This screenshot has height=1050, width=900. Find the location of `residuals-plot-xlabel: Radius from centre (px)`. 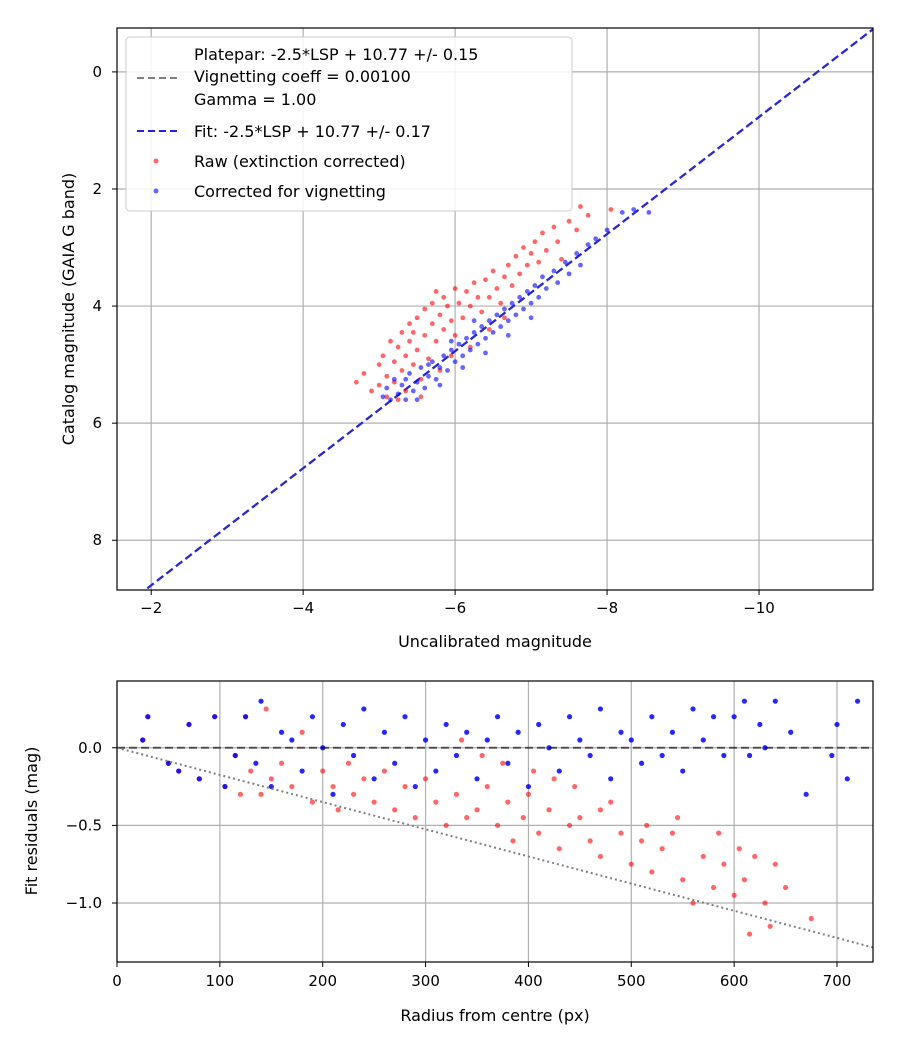

residuals-plot-xlabel: Radius from centre (px) is located at coordinates (494, 1015).